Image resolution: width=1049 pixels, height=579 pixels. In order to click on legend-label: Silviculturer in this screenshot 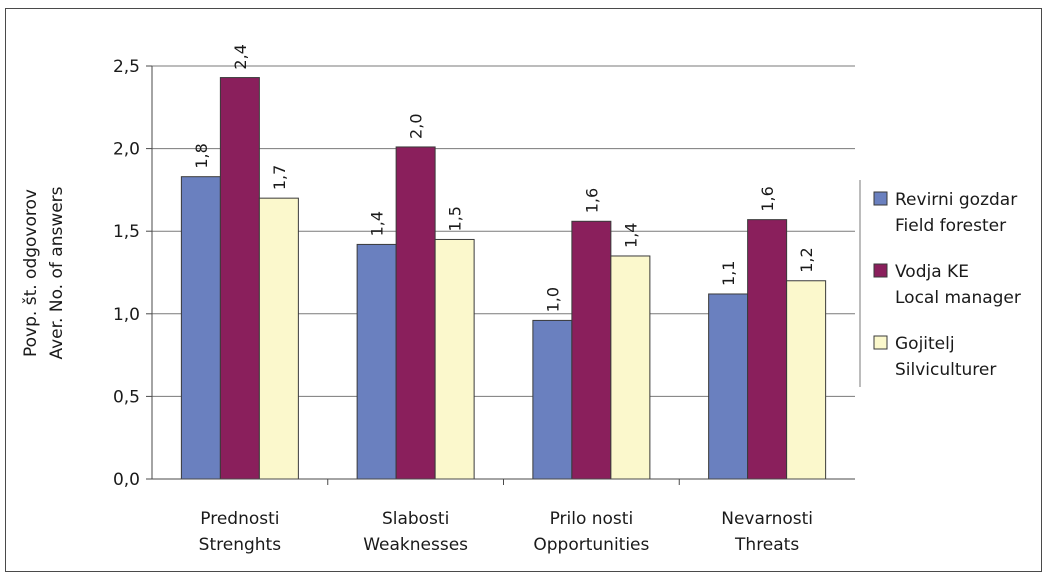, I will do `click(945, 370)`.